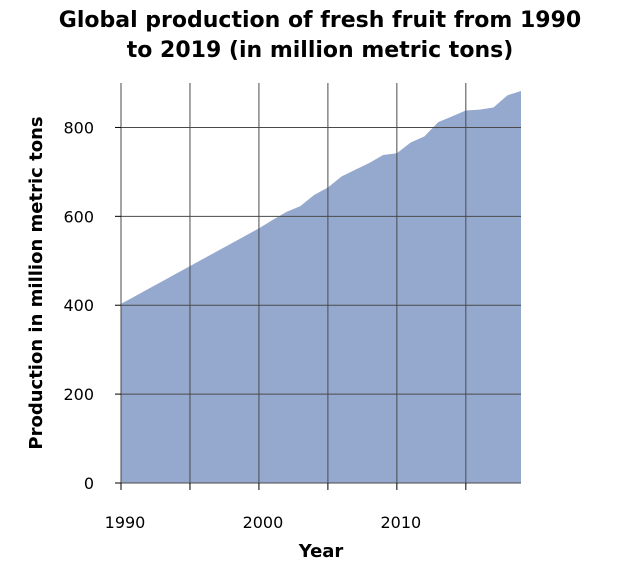 This screenshot has height=572, width=640. Describe the element at coordinates (78, 394) in the screenshot. I see `y-tick-label-200: 200` at that location.